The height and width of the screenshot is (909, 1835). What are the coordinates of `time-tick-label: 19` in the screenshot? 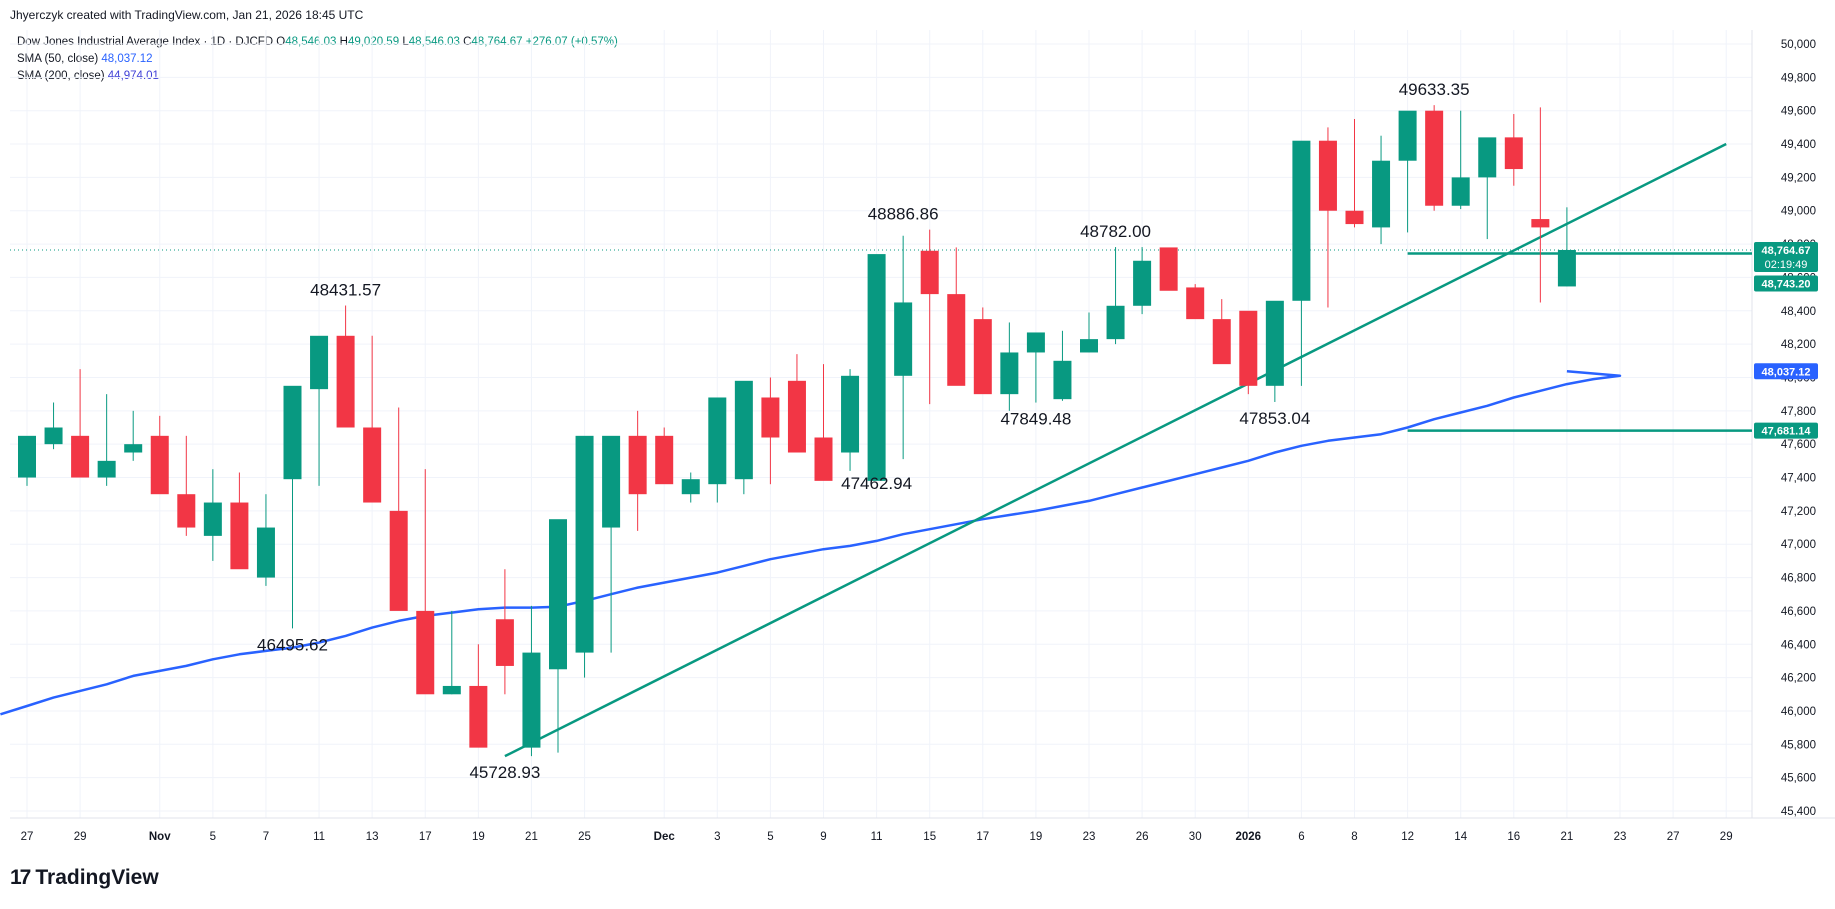 It's located at (478, 837).